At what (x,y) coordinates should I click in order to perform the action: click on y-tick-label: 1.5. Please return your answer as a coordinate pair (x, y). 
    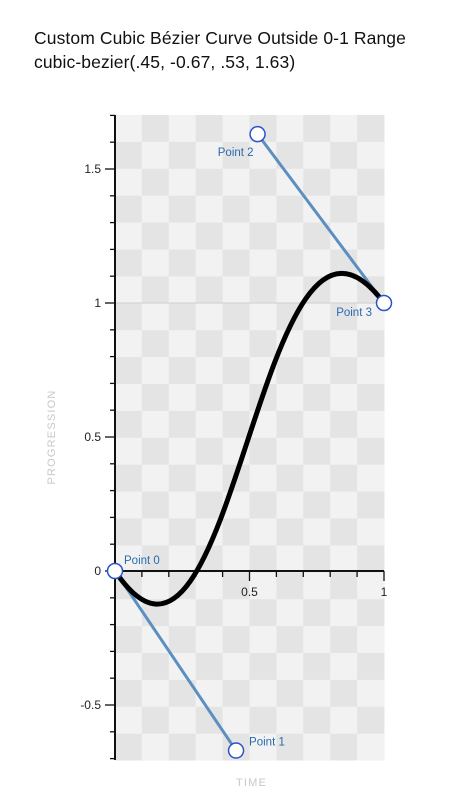
    Looking at the image, I should click on (92, 169).